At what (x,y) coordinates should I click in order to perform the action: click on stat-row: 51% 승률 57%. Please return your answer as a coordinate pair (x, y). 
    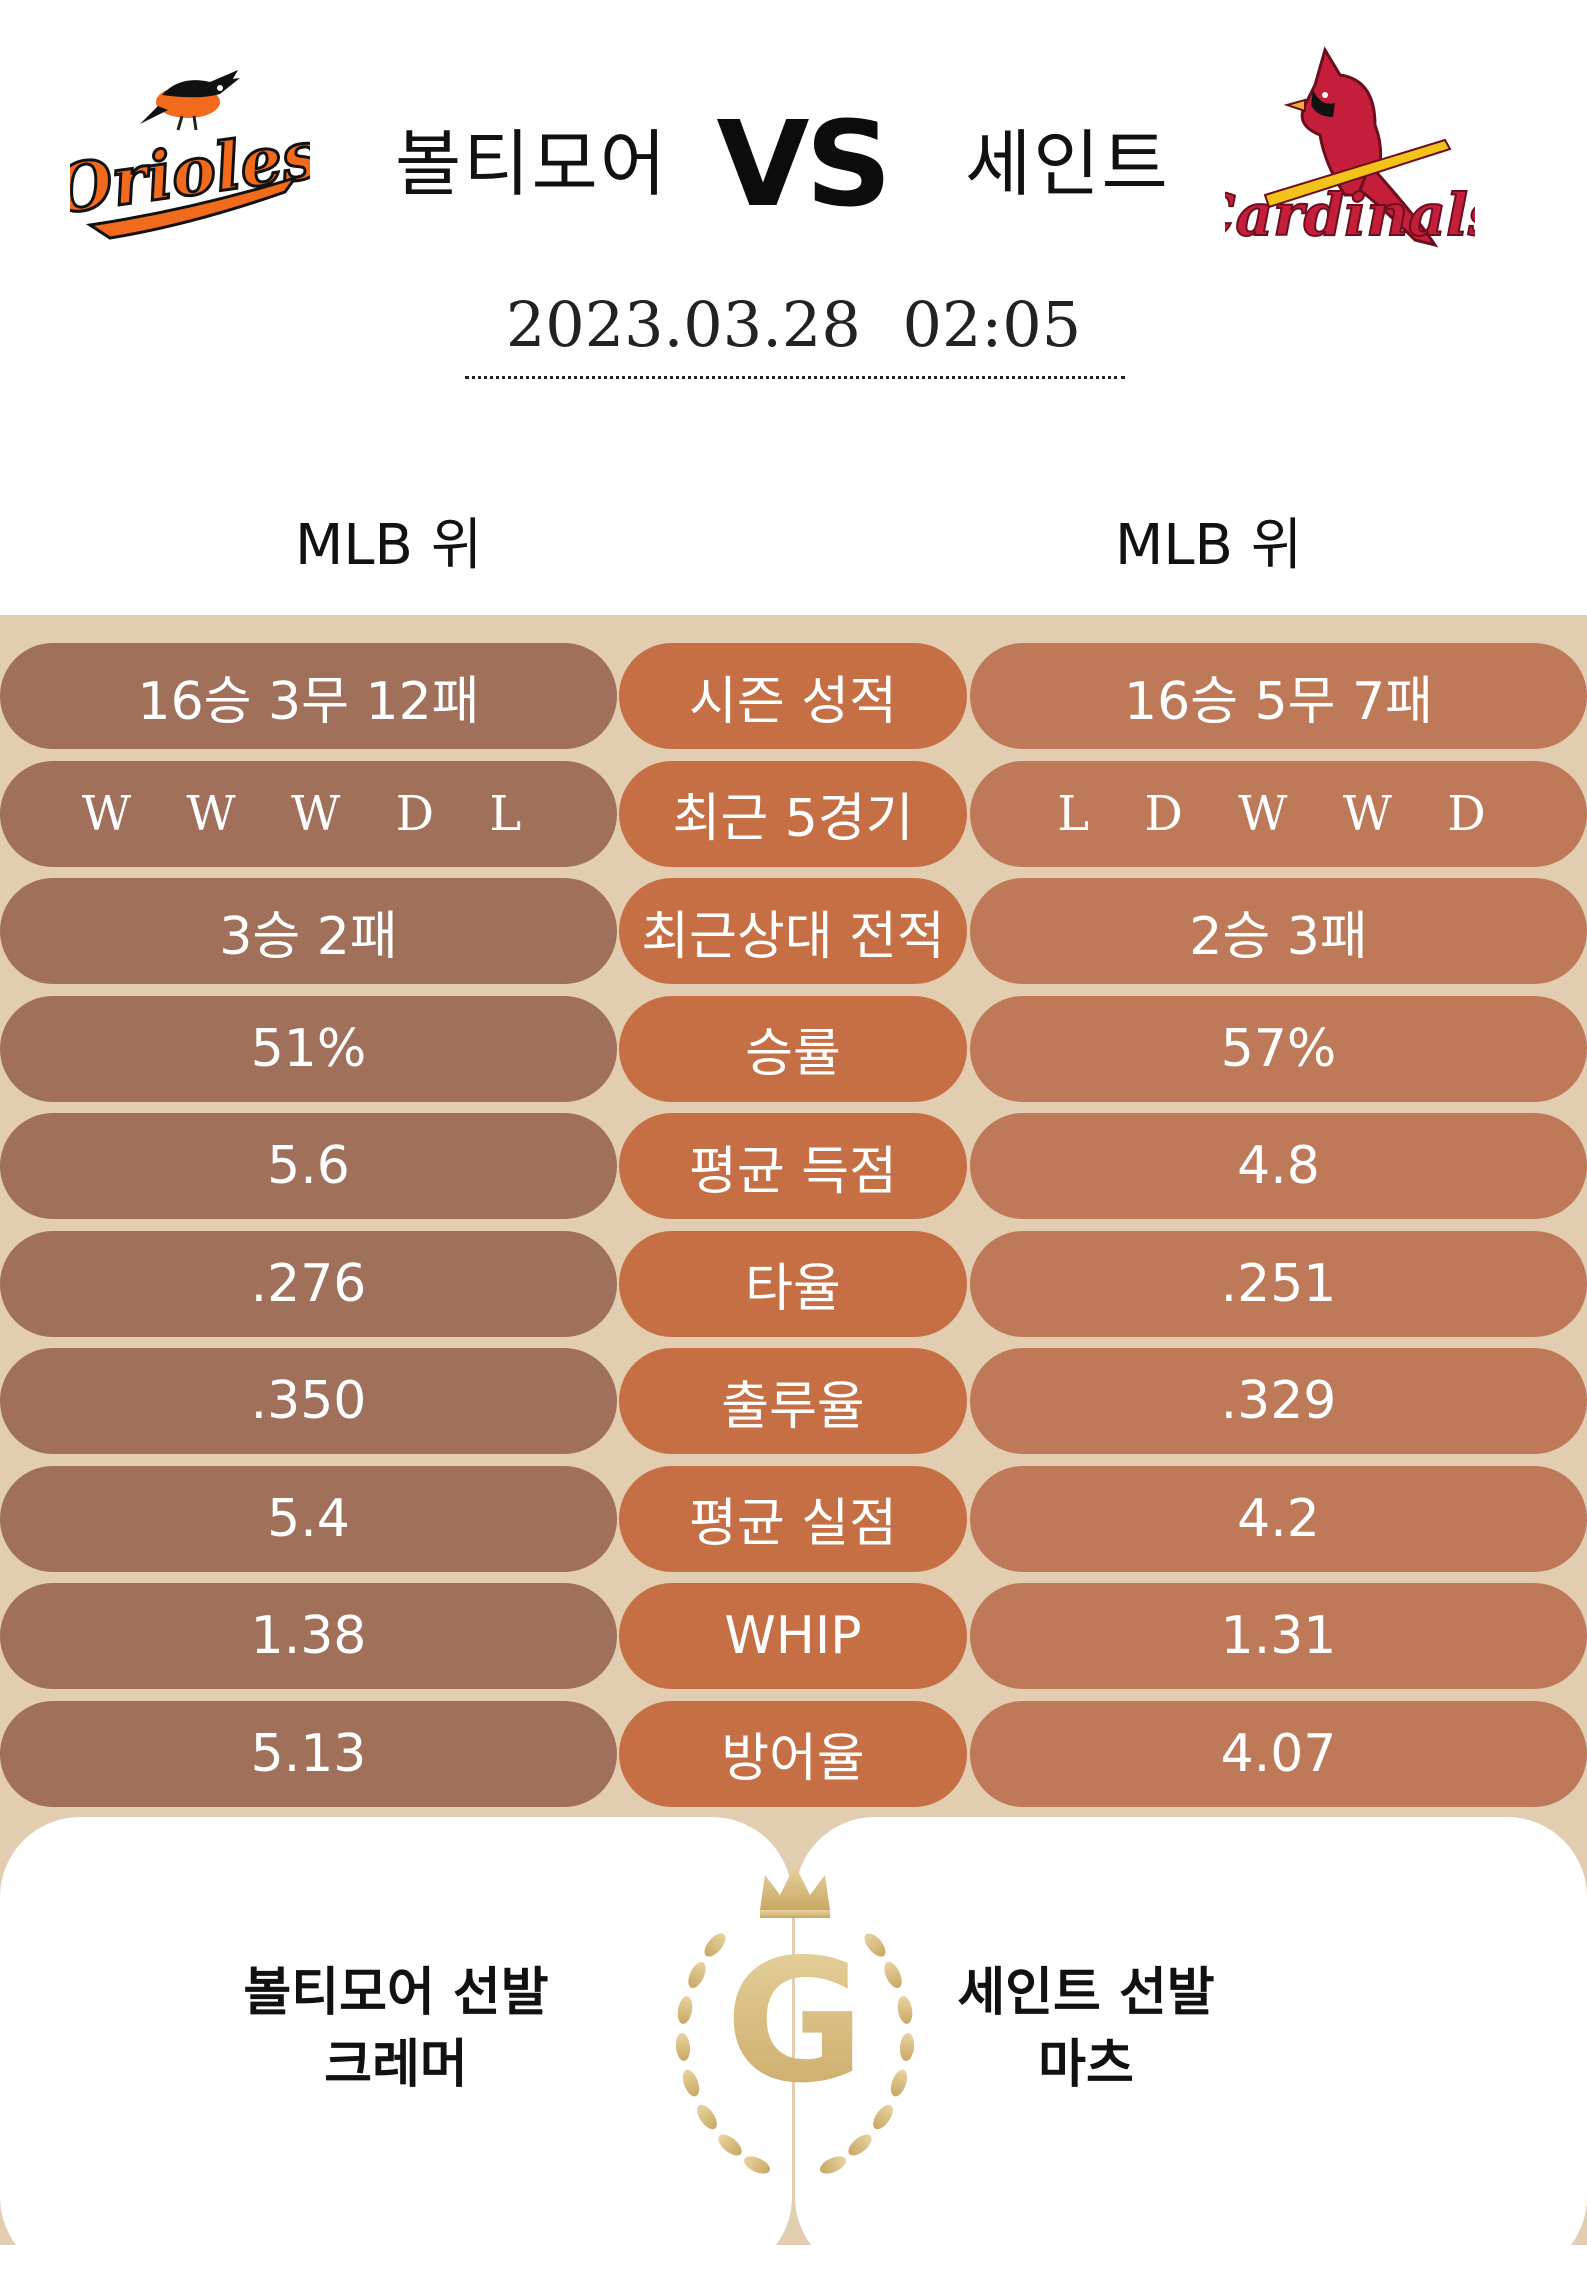
    Looking at the image, I should click on (793, 1048).